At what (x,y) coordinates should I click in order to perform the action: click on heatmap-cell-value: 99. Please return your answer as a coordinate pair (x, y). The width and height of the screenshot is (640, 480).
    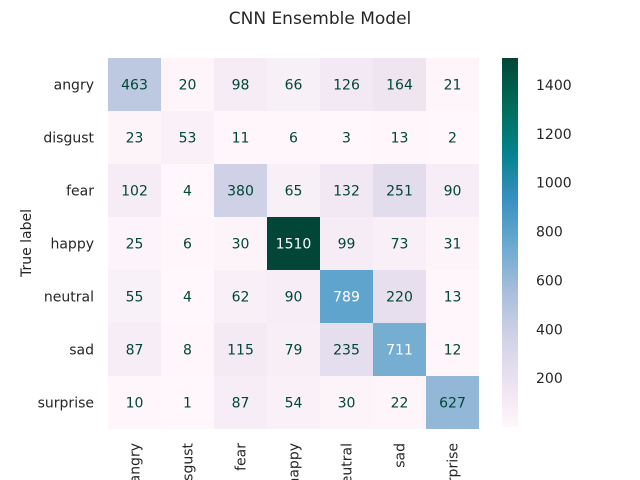
    Looking at the image, I should click on (347, 245).